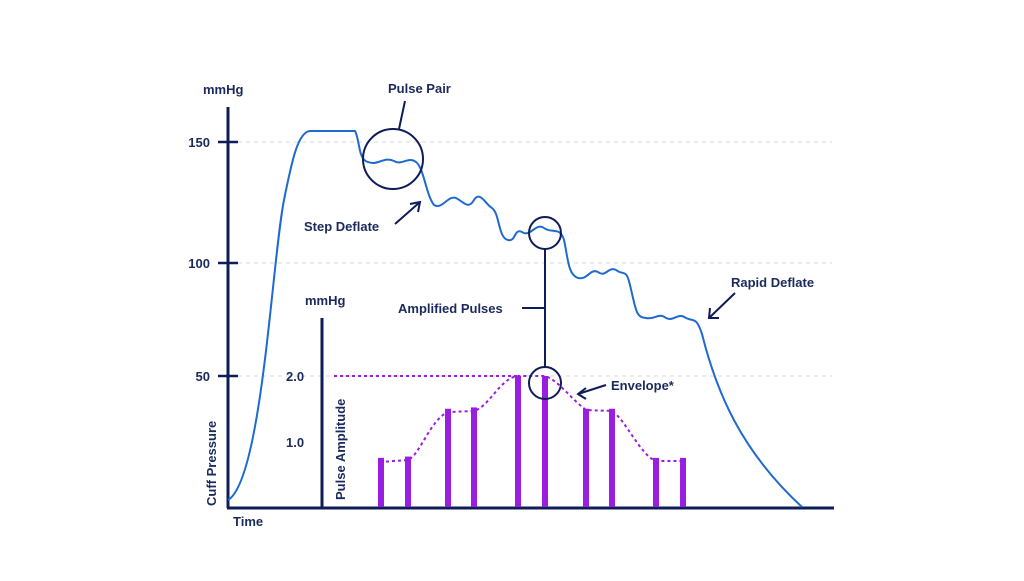 Image resolution: width=1024 pixels, height=581 pixels. I want to click on amplified-pulse-circle, so click(545, 233).